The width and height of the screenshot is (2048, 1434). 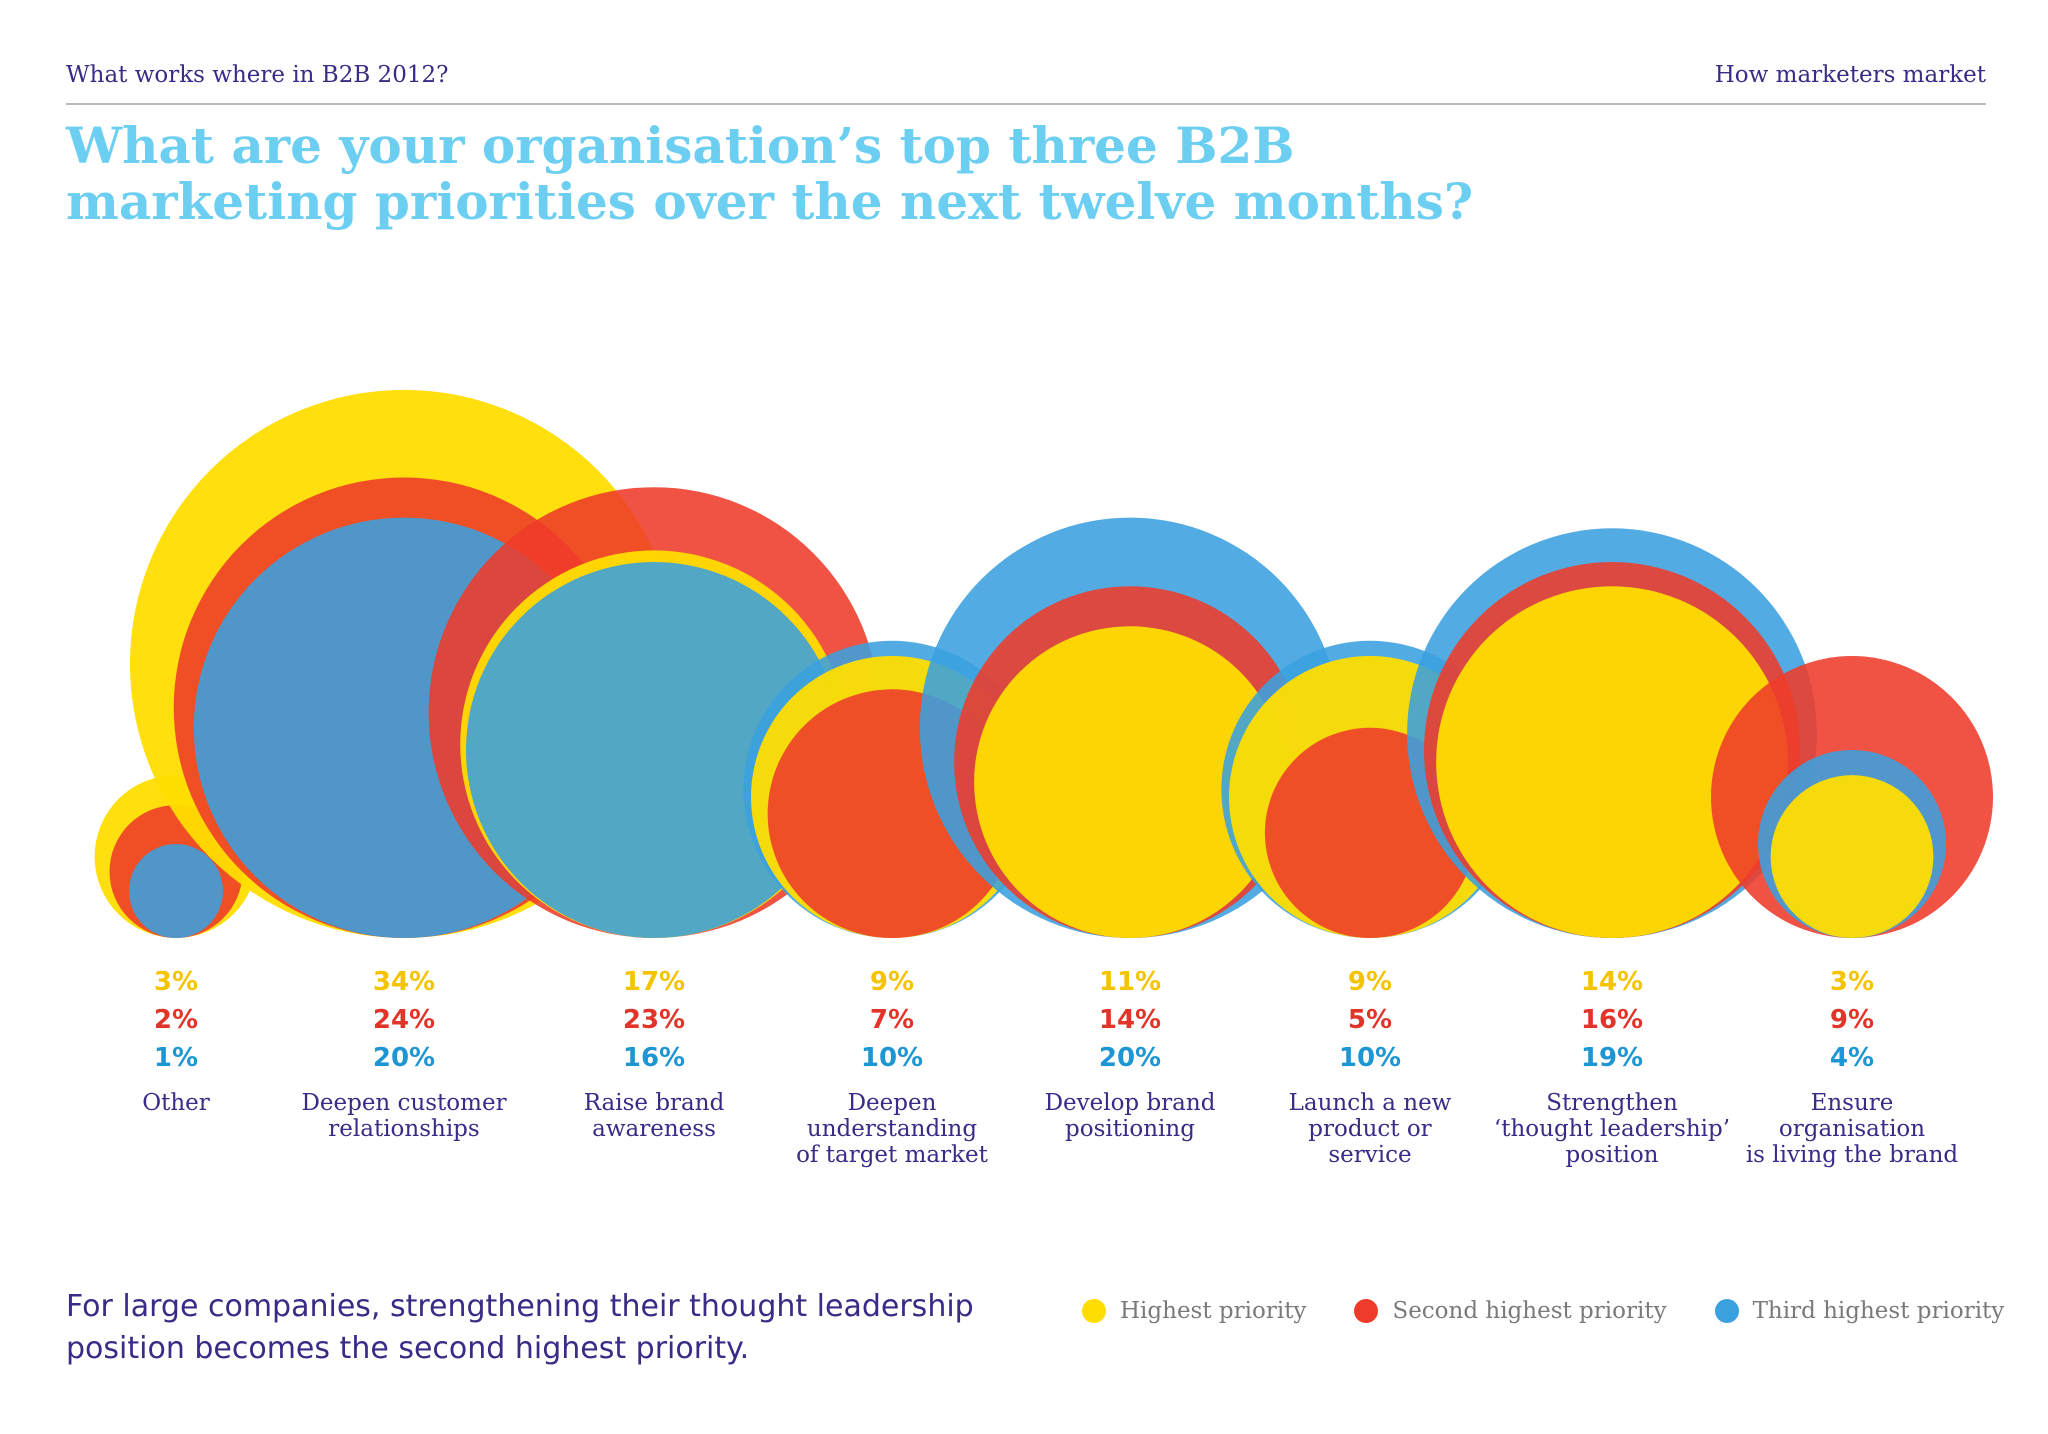 What do you see at coordinates (1370, 982) in the screenshot?
I see `value-label-highest-6: 9%` at bounding box center [1370, 982].